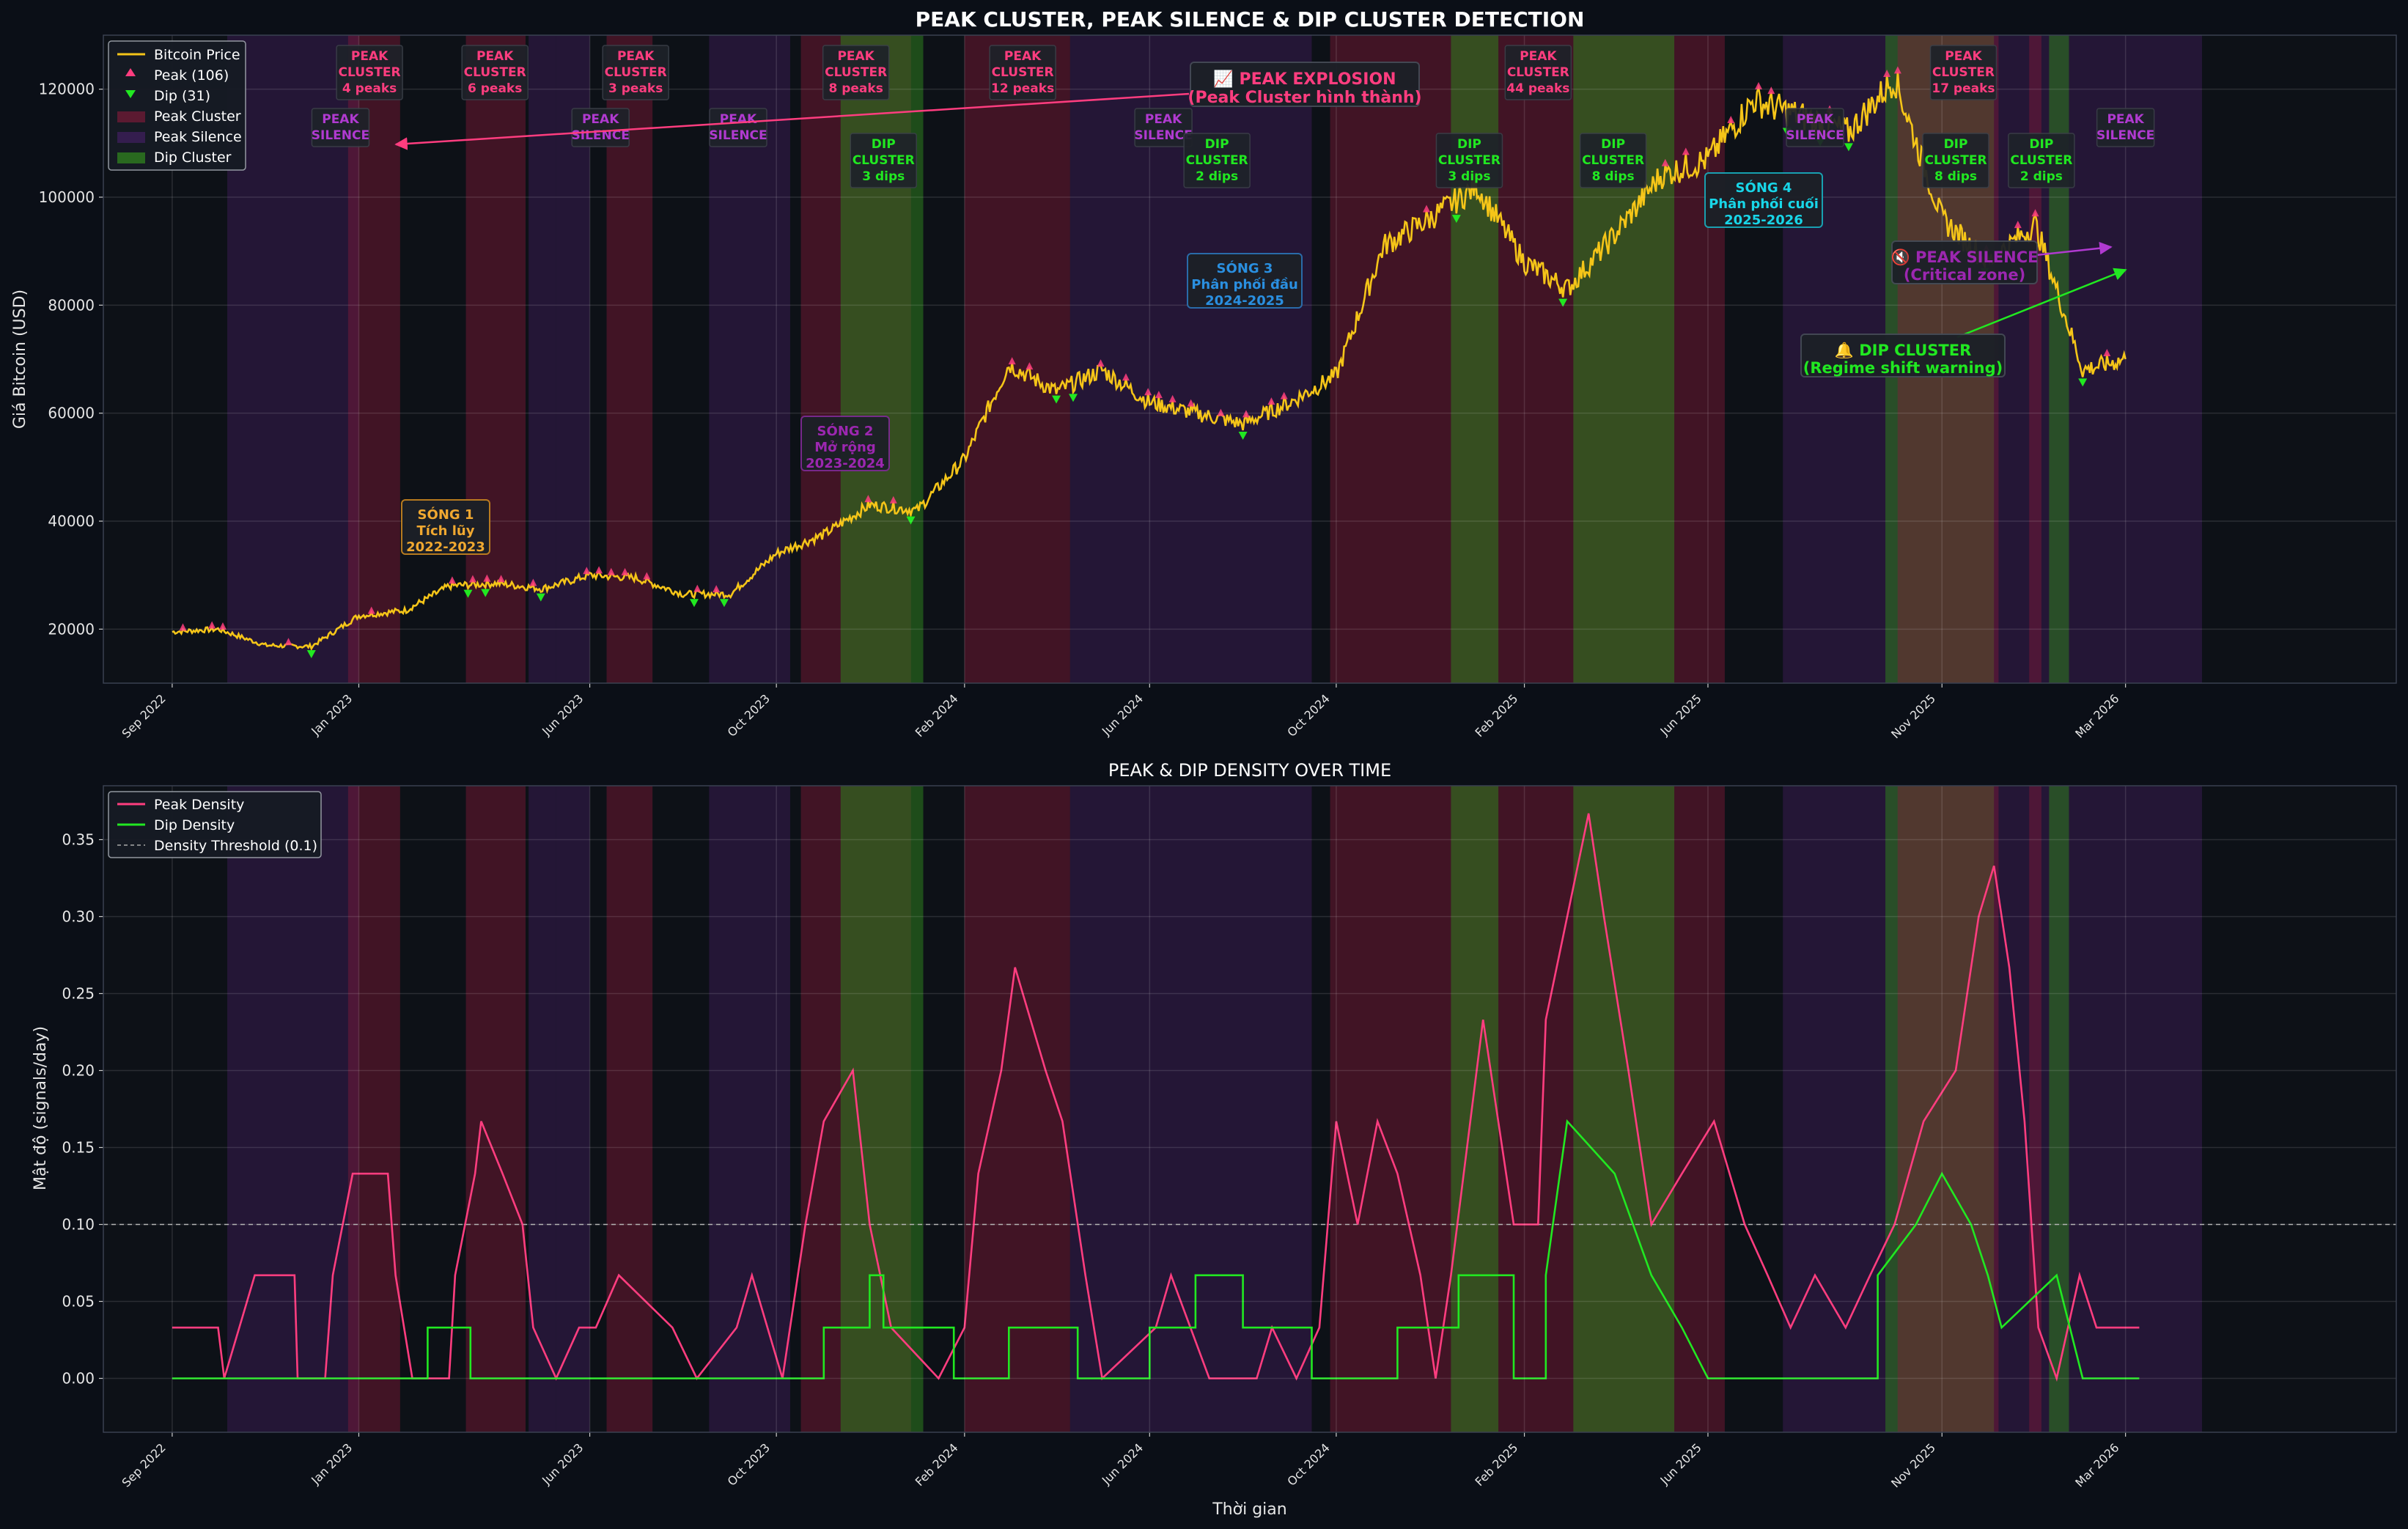 This screenshot has height=1529, width=2408. I want to click on y-tick-label: 100000, so click(67, 197).